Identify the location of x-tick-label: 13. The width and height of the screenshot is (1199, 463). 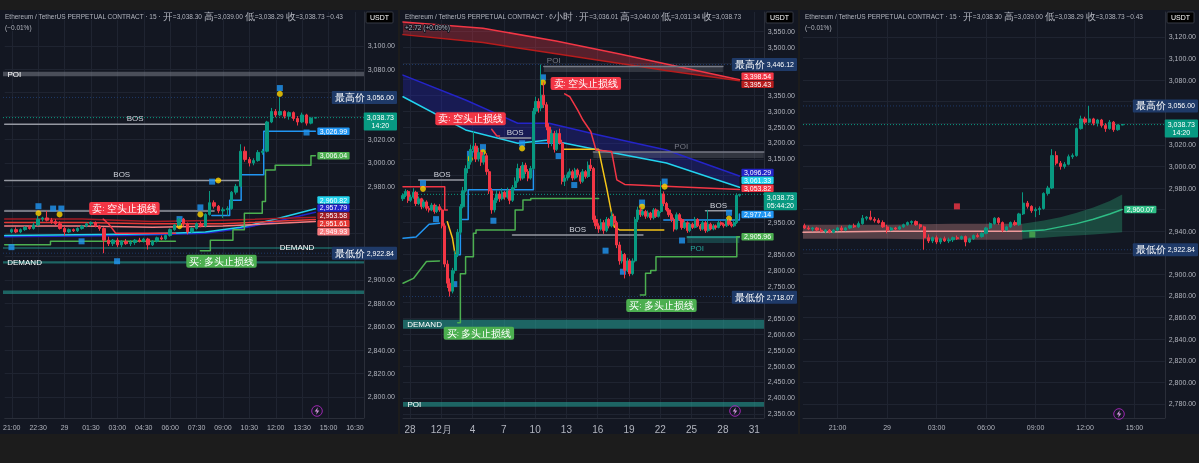
(566, 429).